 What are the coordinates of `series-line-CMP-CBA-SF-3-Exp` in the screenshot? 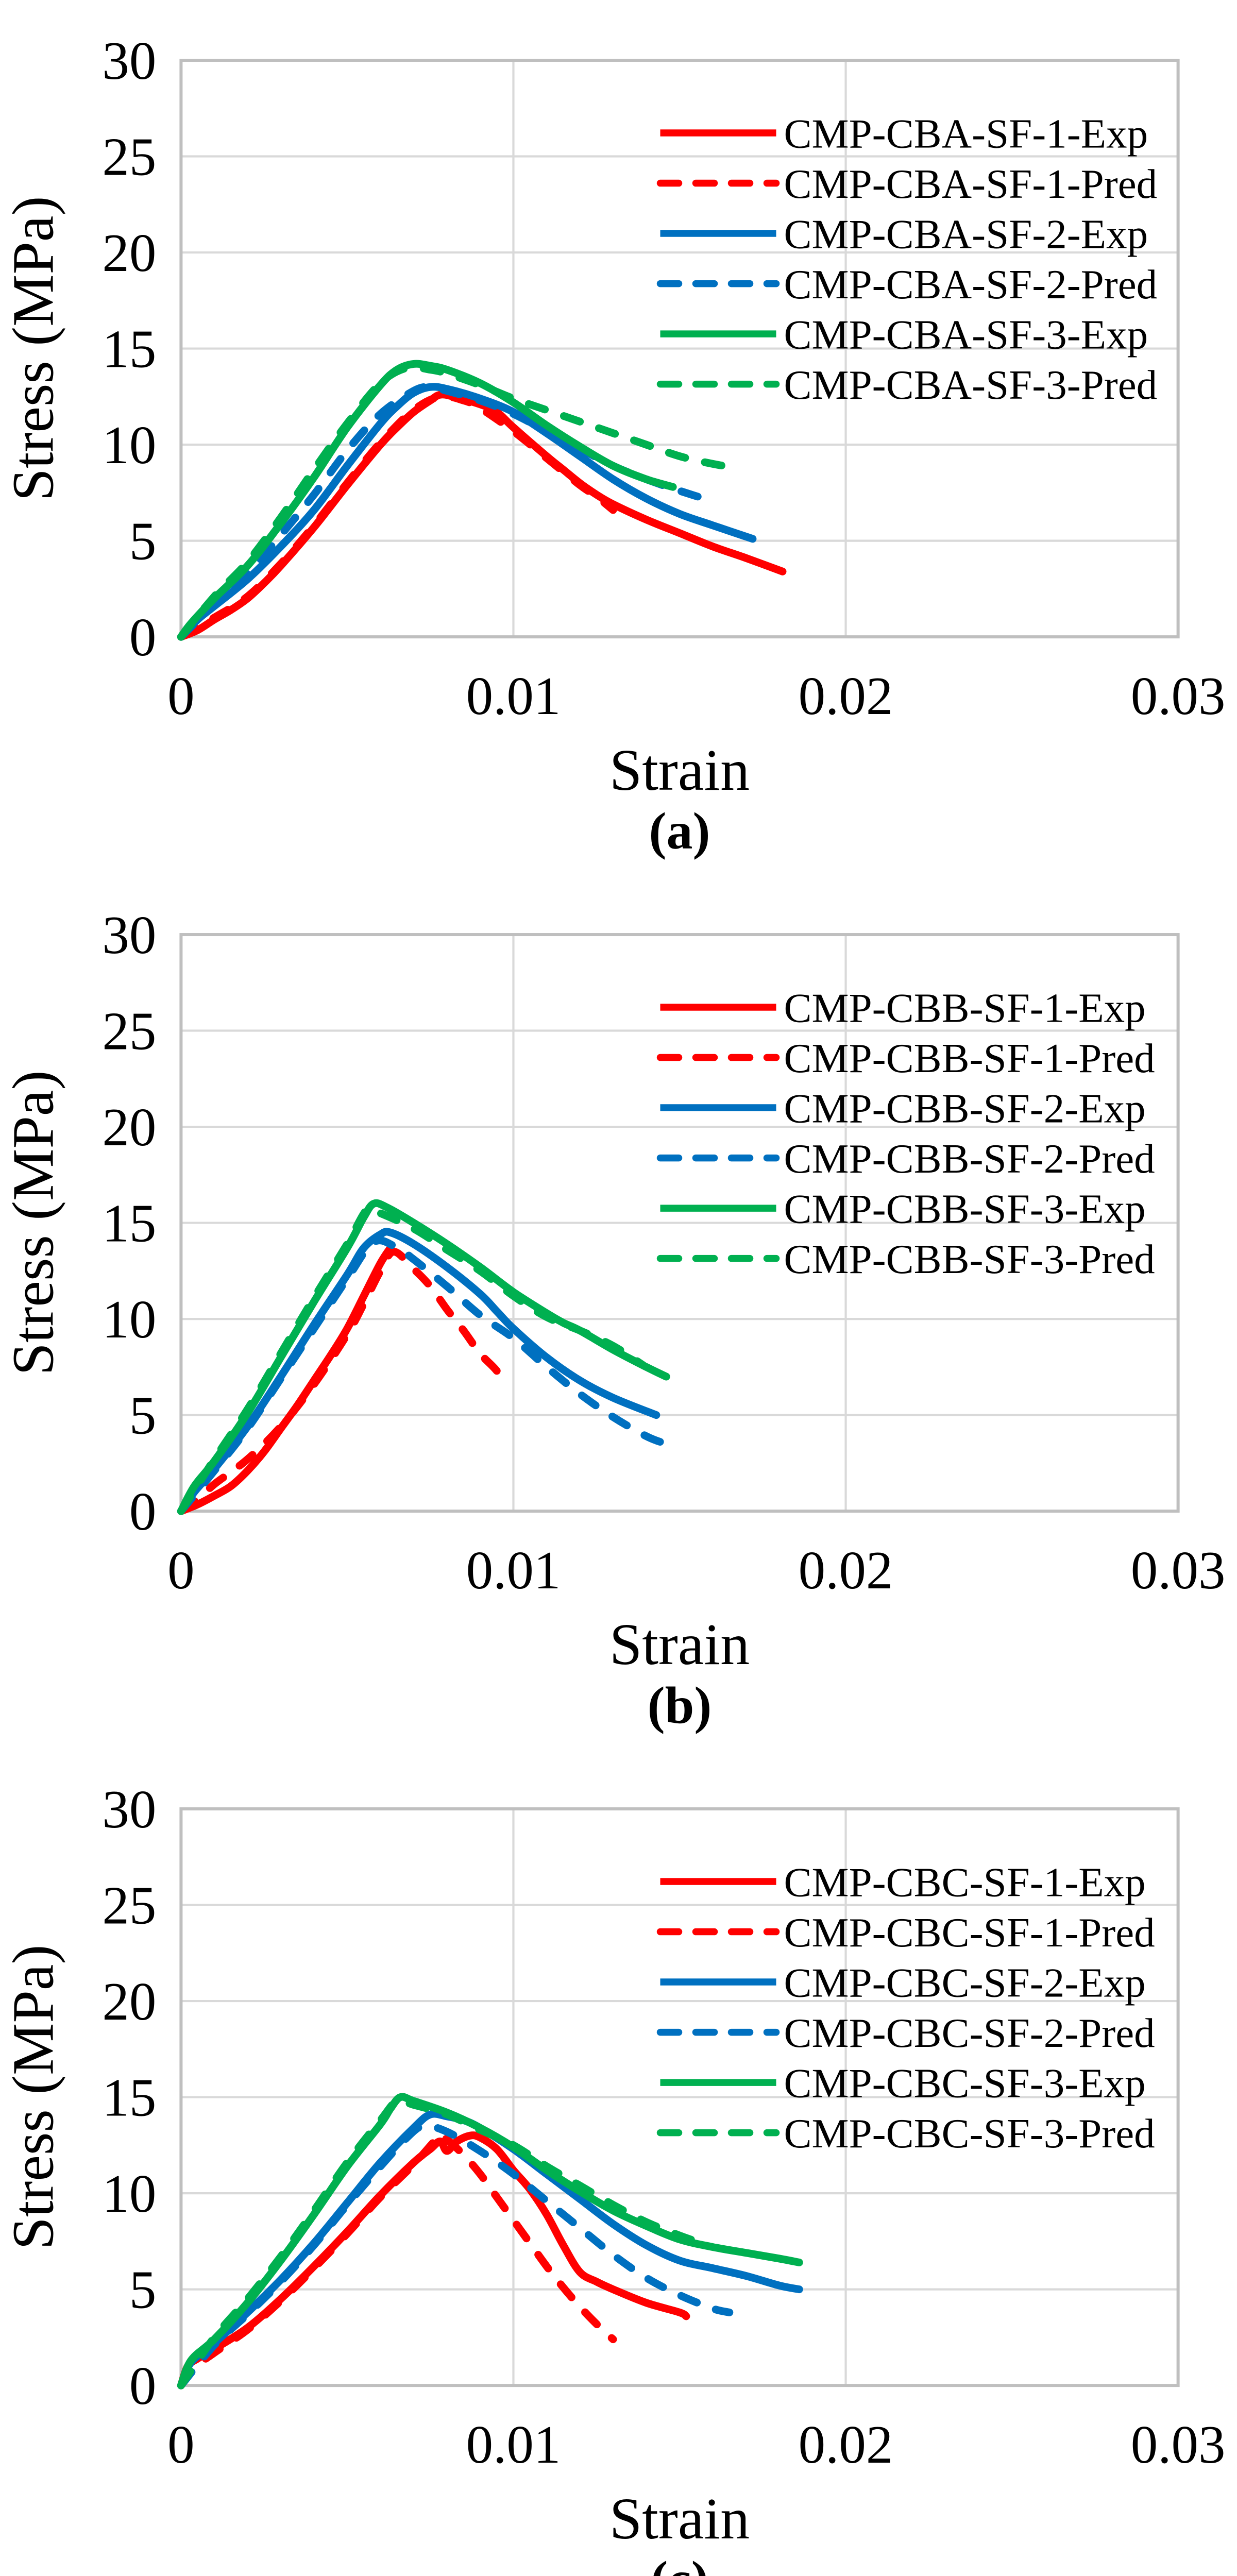 It's located at (427, 500).